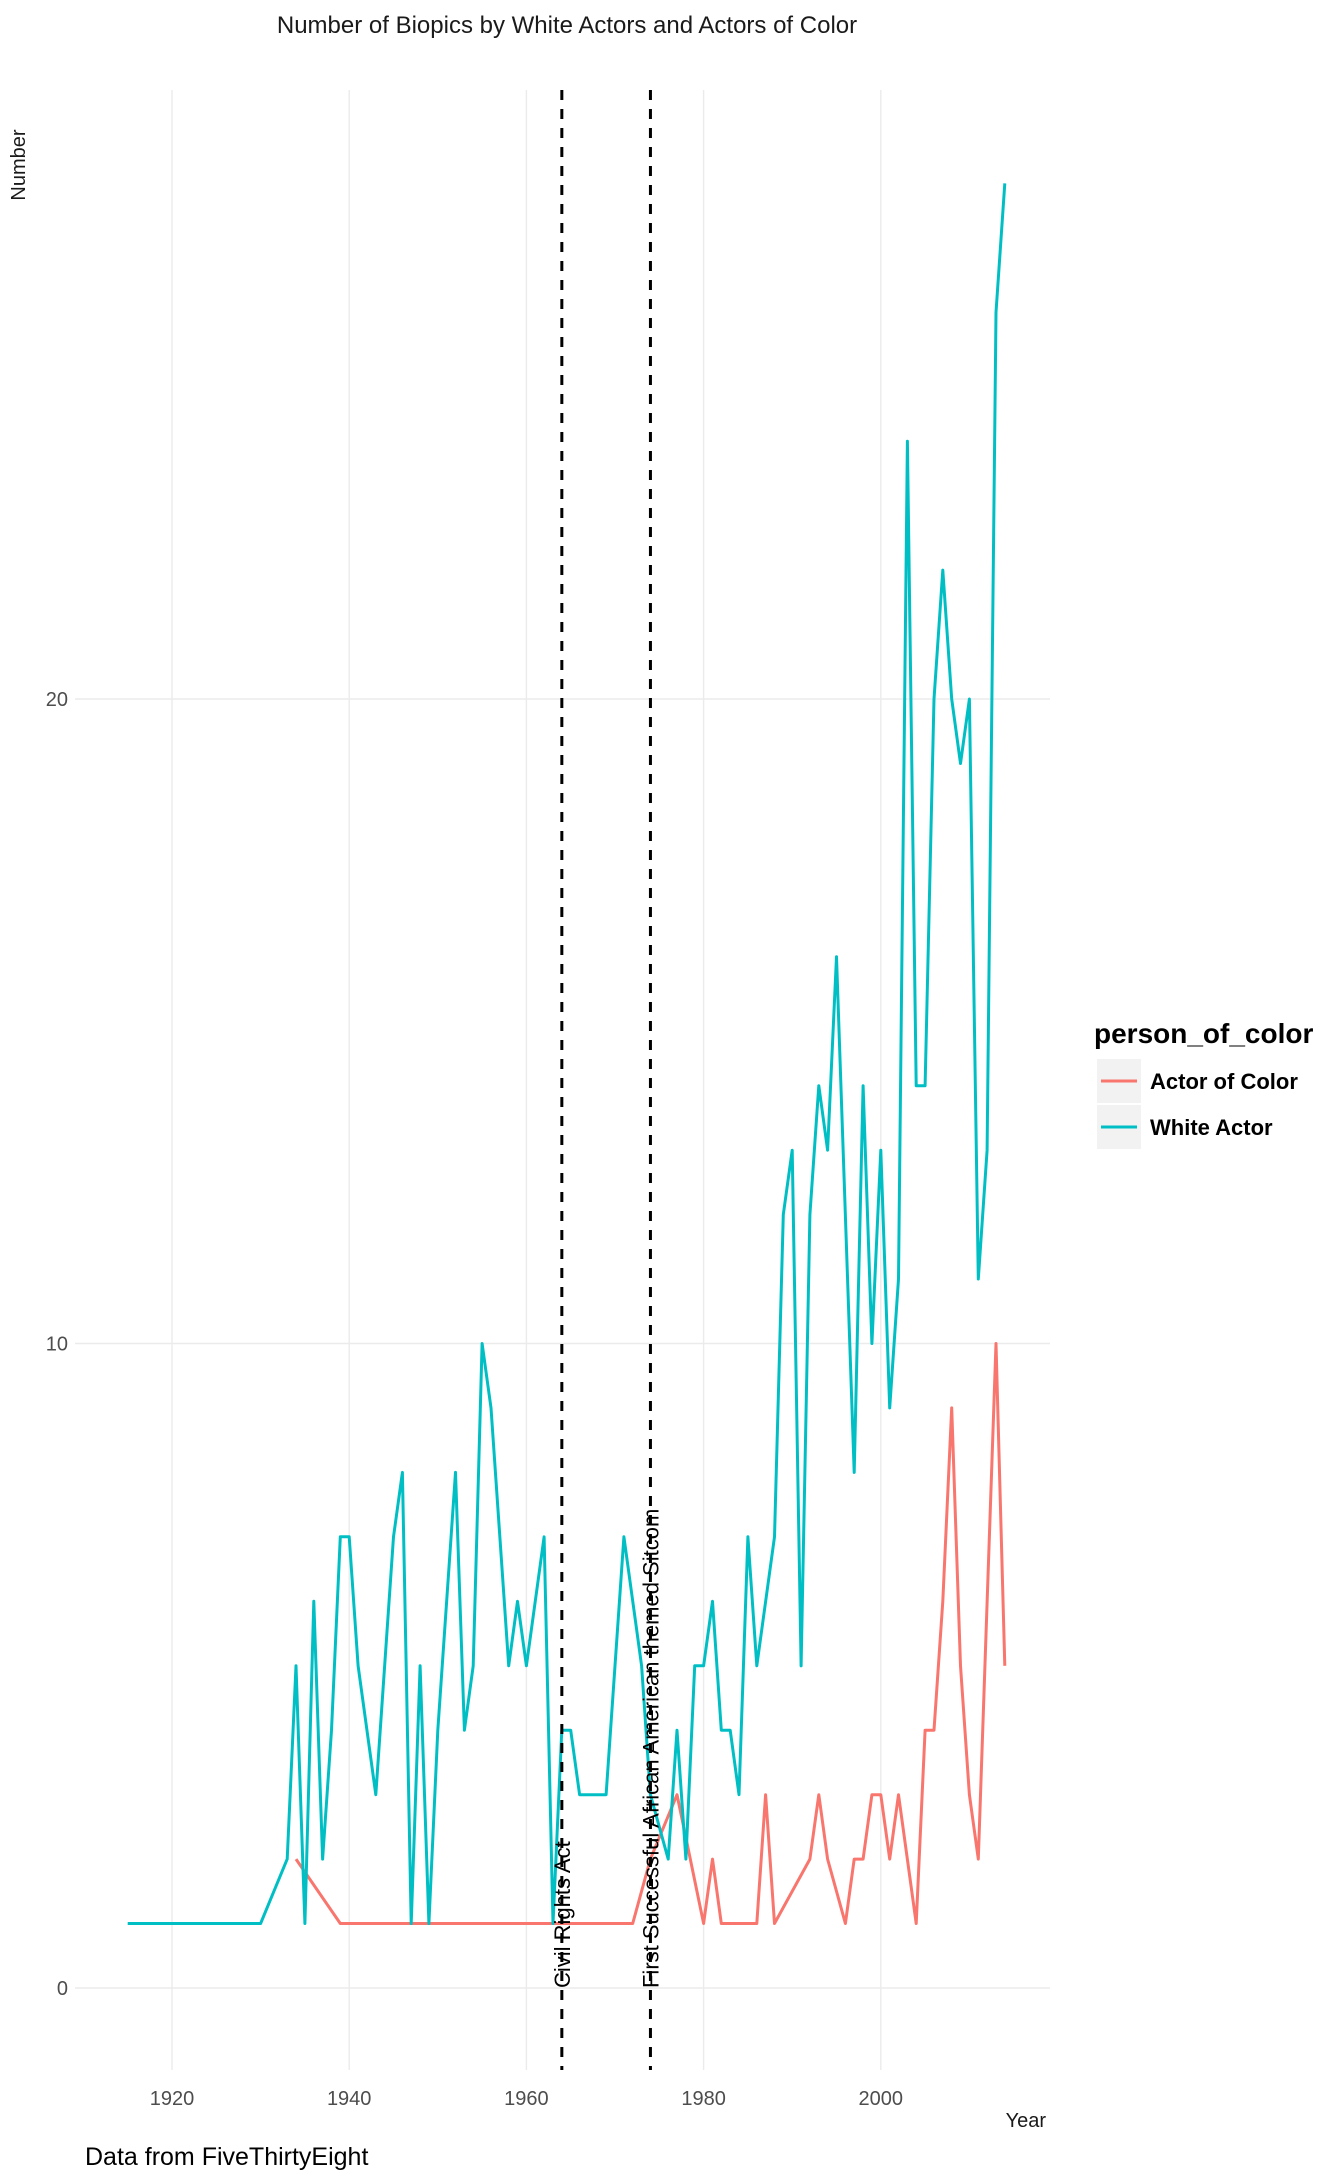  What do you see at coordinates (1224, 1081) in the screenshot?
I see `legend-label: Actor of Color` at bounding box center [1224, 1081].